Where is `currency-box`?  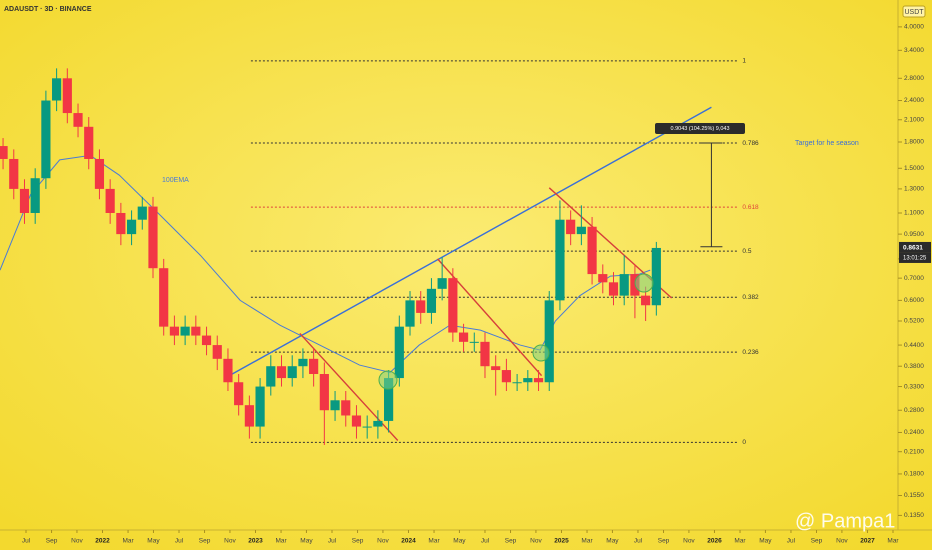 currency-box is located at coordinates (914, 11).